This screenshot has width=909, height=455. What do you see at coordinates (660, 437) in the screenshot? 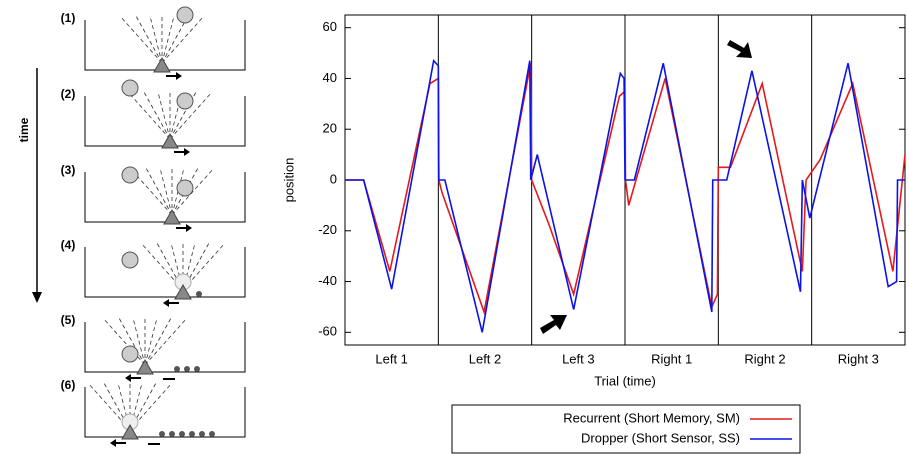
I see `legend-label: Dropper (Short Sensor, SS)` at bounding box center [660, 437].